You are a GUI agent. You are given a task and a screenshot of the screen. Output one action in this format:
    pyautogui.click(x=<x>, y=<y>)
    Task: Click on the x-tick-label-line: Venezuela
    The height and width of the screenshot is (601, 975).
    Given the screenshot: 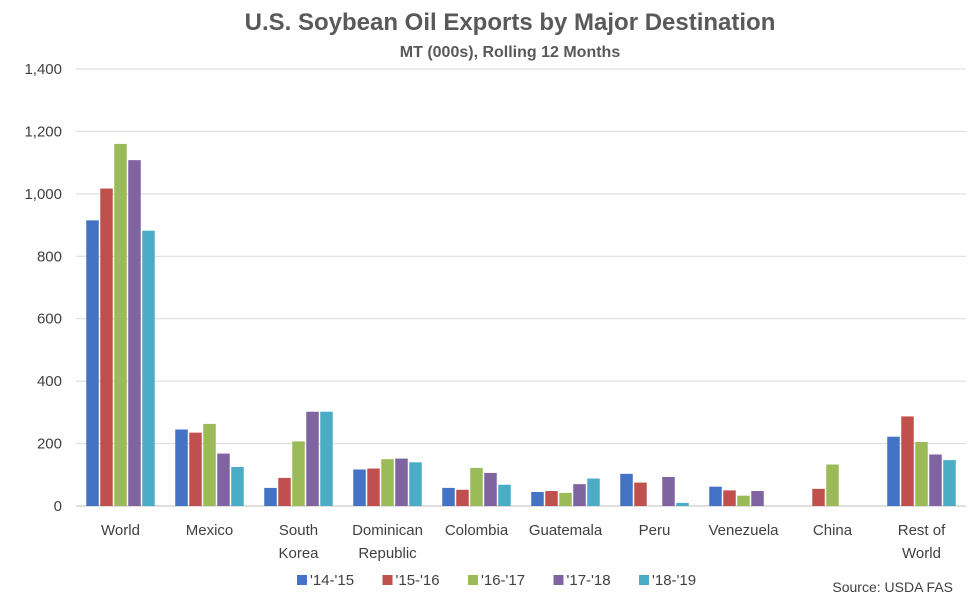 What is the action you would take?
    pyautogui.click(x=743, y=530)
    